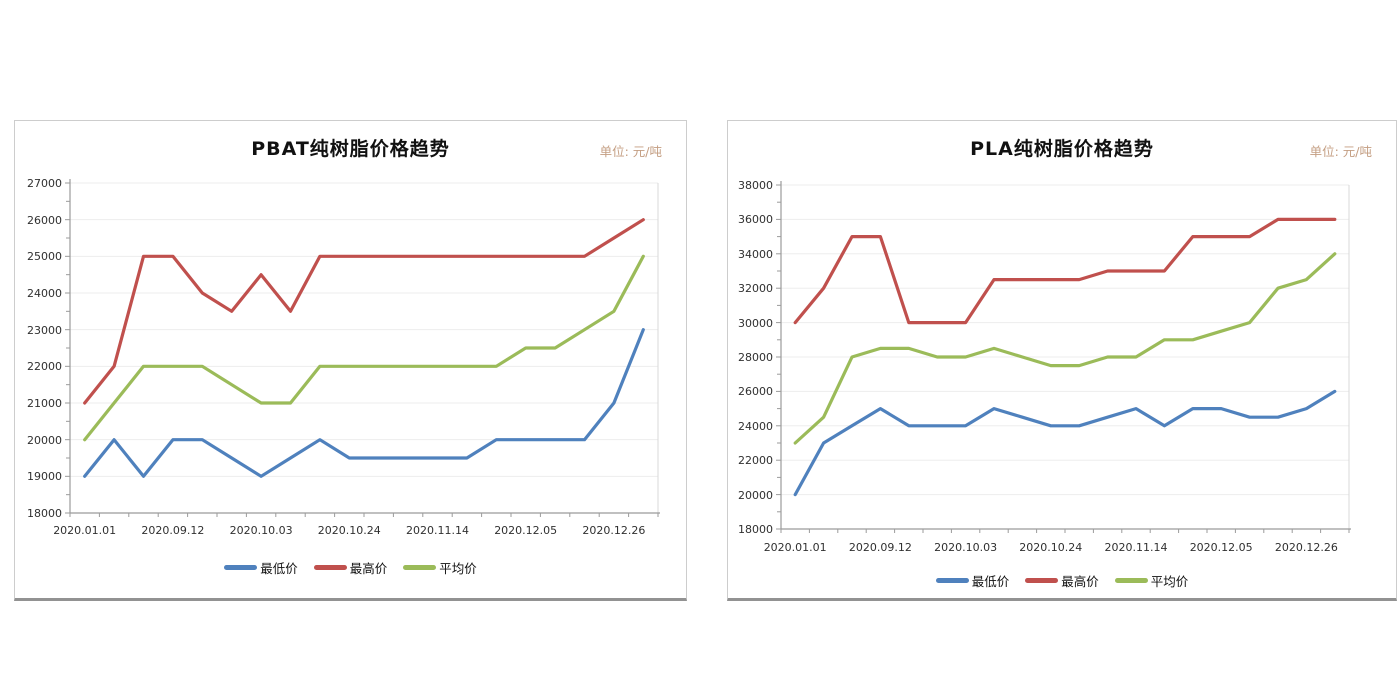  What do you see at coordinates (44, 403) in the screenshot?
I see `y-tick-label: 21000` at bounding box center [44, 403].